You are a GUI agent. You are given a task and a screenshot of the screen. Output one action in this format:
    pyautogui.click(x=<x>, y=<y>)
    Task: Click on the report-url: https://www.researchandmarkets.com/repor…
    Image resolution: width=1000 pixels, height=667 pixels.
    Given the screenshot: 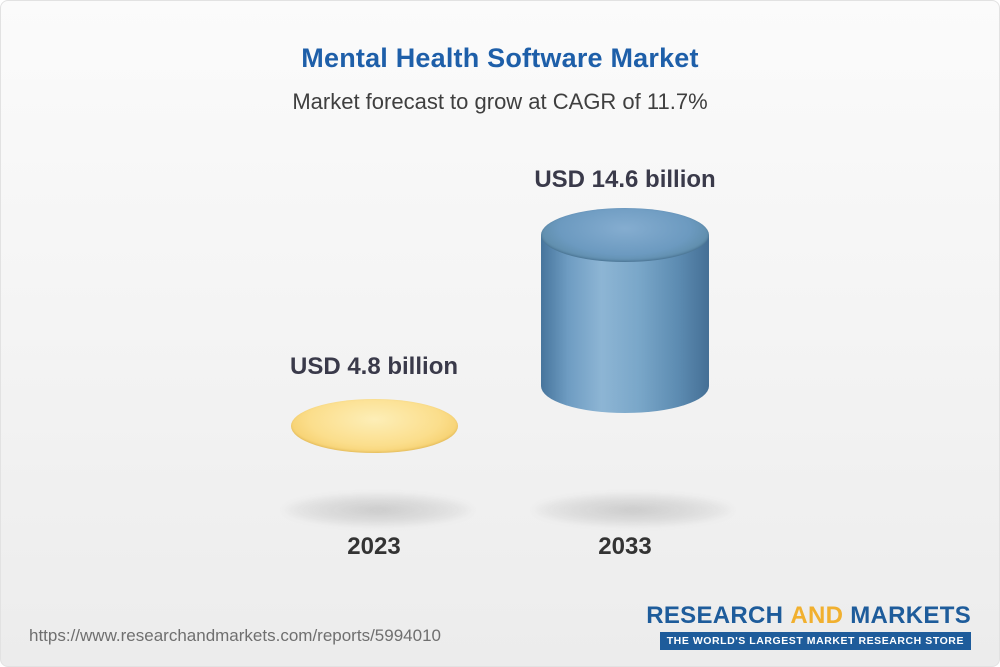 What is the action you would take?
    pyautogui.click(x=235, y=635)
    